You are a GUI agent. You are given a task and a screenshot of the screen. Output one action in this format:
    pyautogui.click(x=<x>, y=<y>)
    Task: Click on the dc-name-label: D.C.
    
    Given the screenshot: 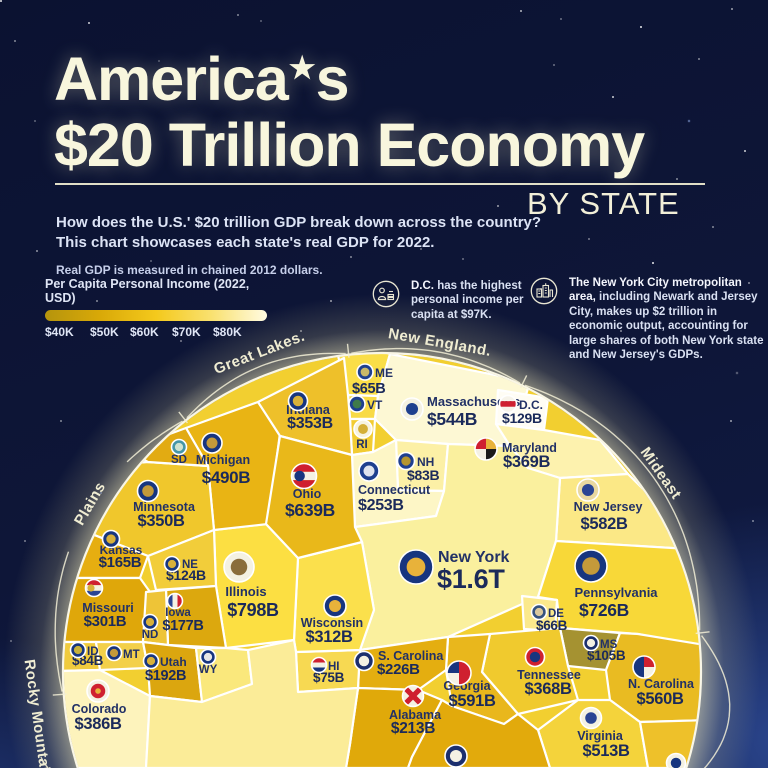 What is the action you would take?
    pyautogui.click(x=531, y=405)
    